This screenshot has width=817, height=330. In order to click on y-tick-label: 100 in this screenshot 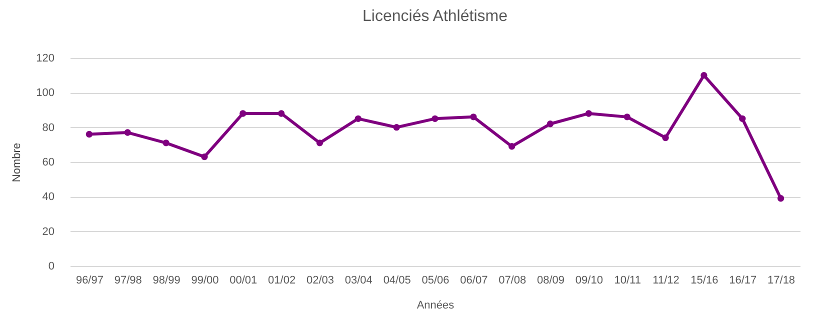, I will do `click(45, 93)`.